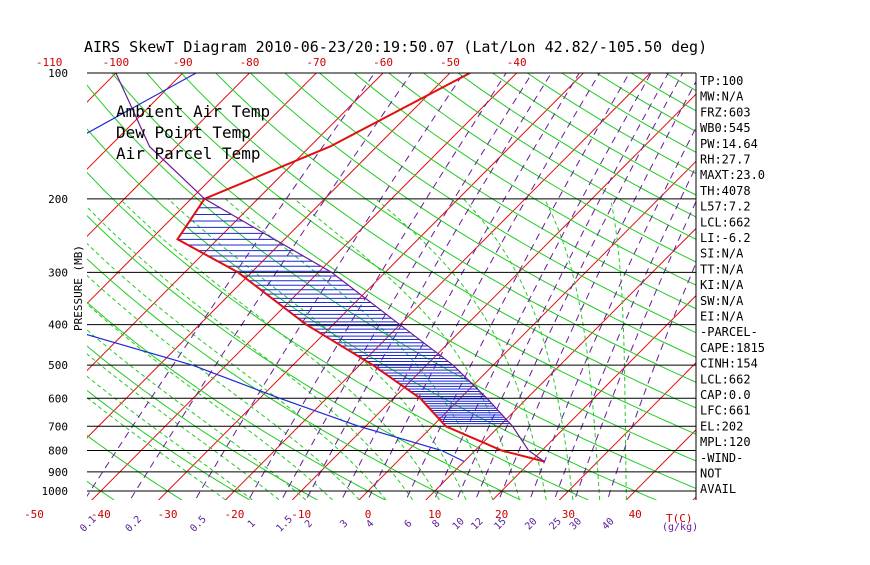  Describe the element at coordinates (725, 128) in the screenshot. I see `index-label: WB0:545` at that location.